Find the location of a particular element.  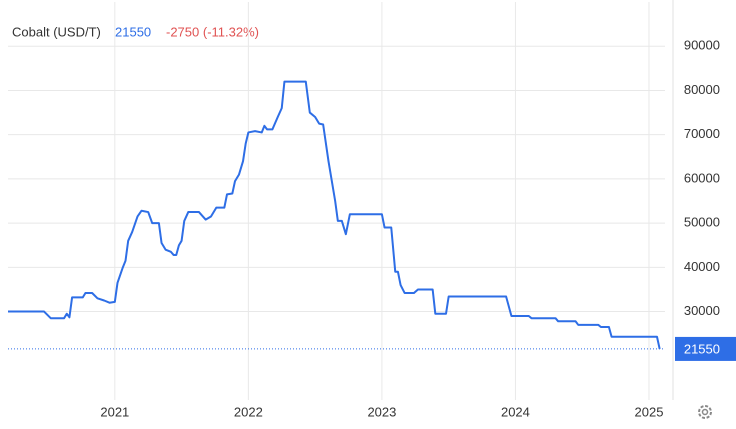

settings-icon is located at coordinates (705, 412).